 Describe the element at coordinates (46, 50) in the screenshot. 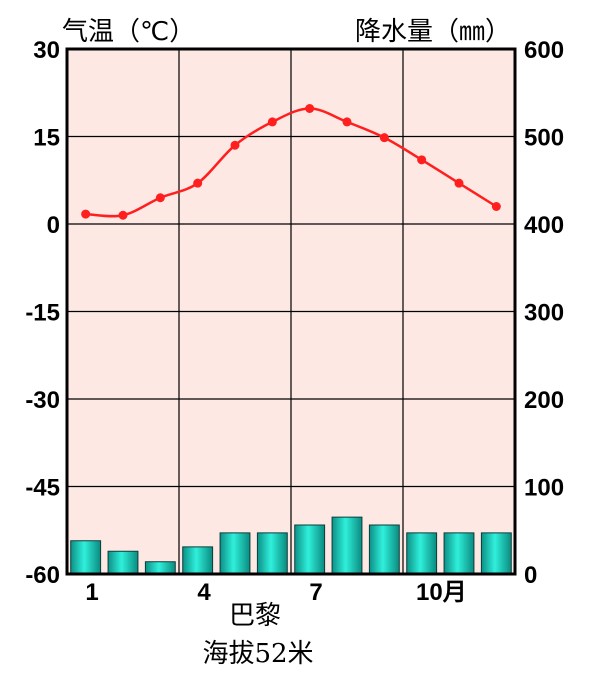

I see `temp-tick-label: 30` at that location.